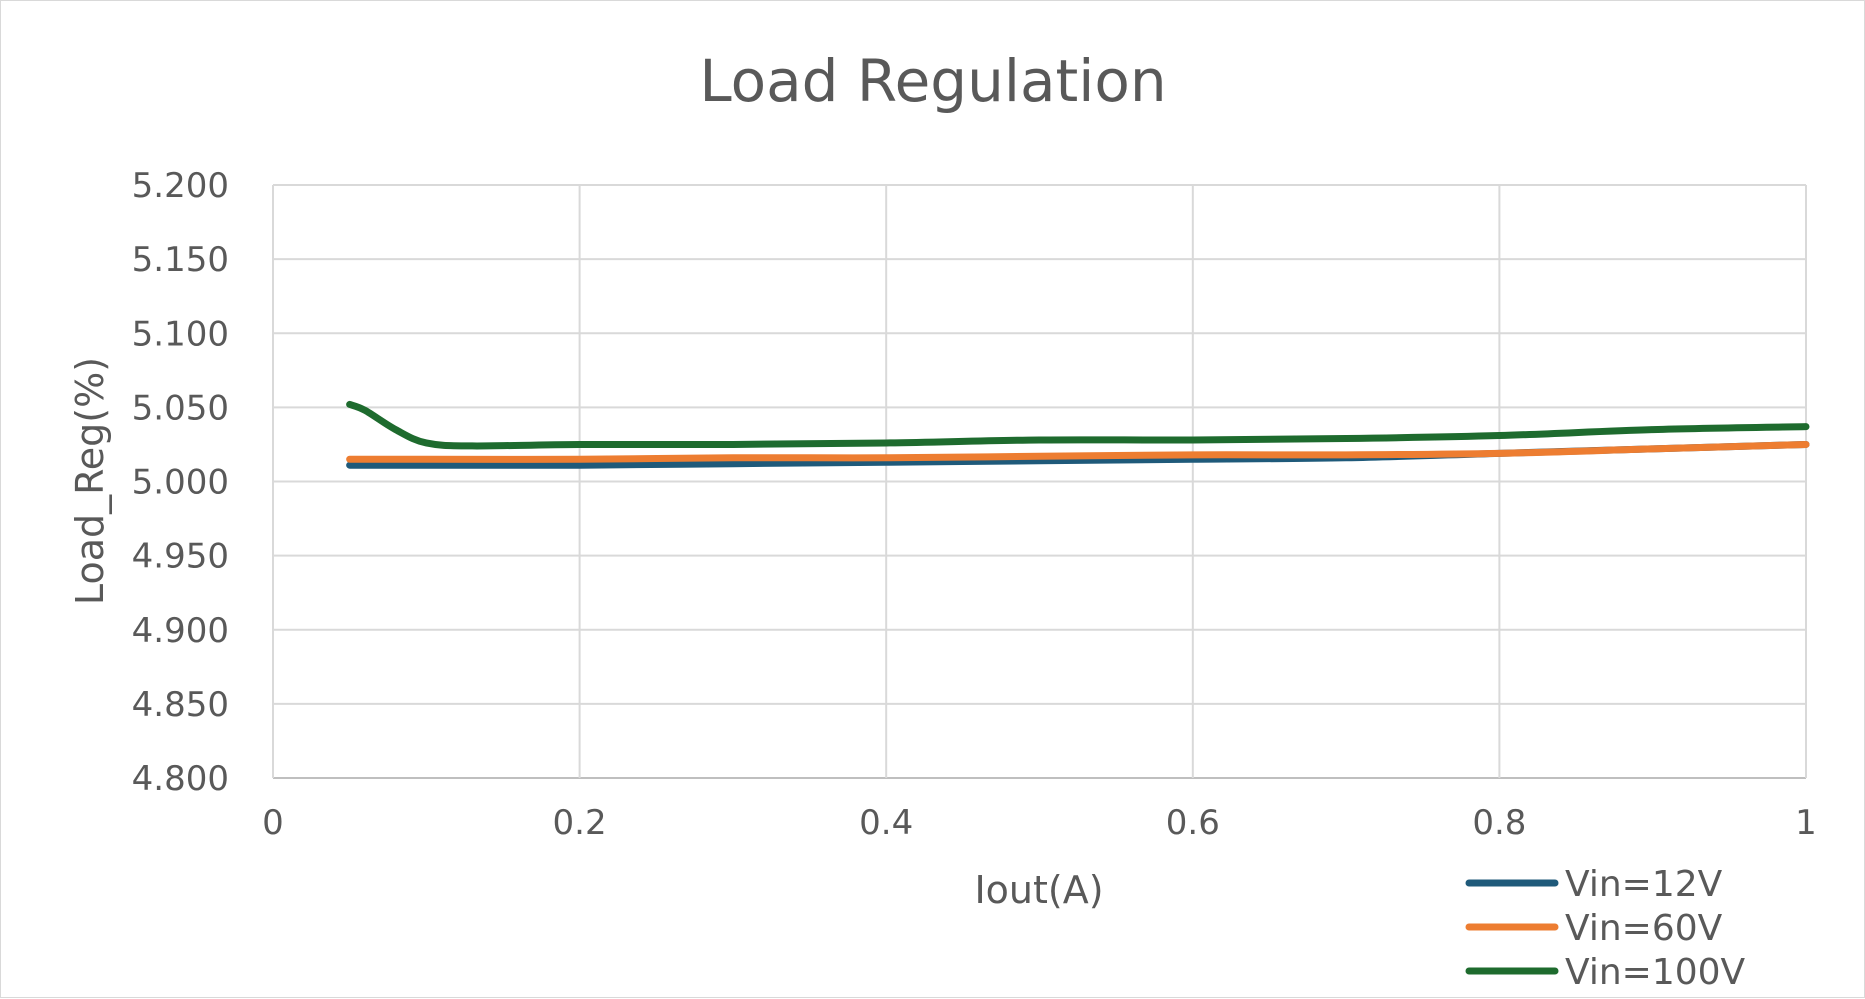 This screenshot has height=999, width=1865. What do you see at coordinates (90, 481) in the screenshot?
I see `y-axis-label: Load_Reg(%)` at bounding box center [90, 481].